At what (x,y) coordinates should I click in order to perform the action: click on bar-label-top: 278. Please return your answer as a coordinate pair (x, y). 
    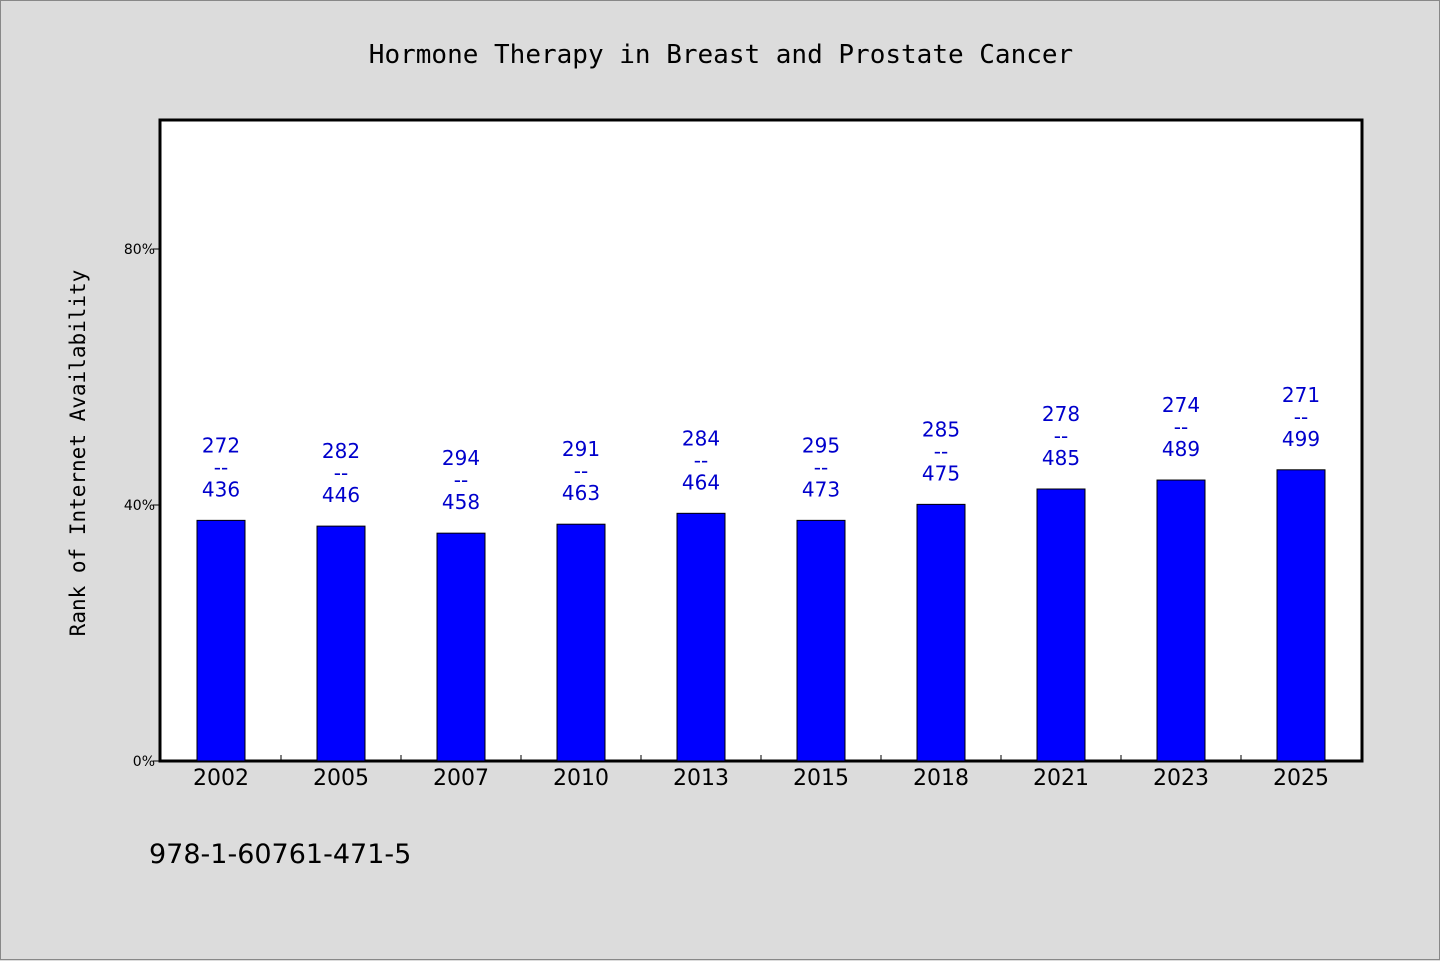
    Looking at the image, I should click on (1061, 414).